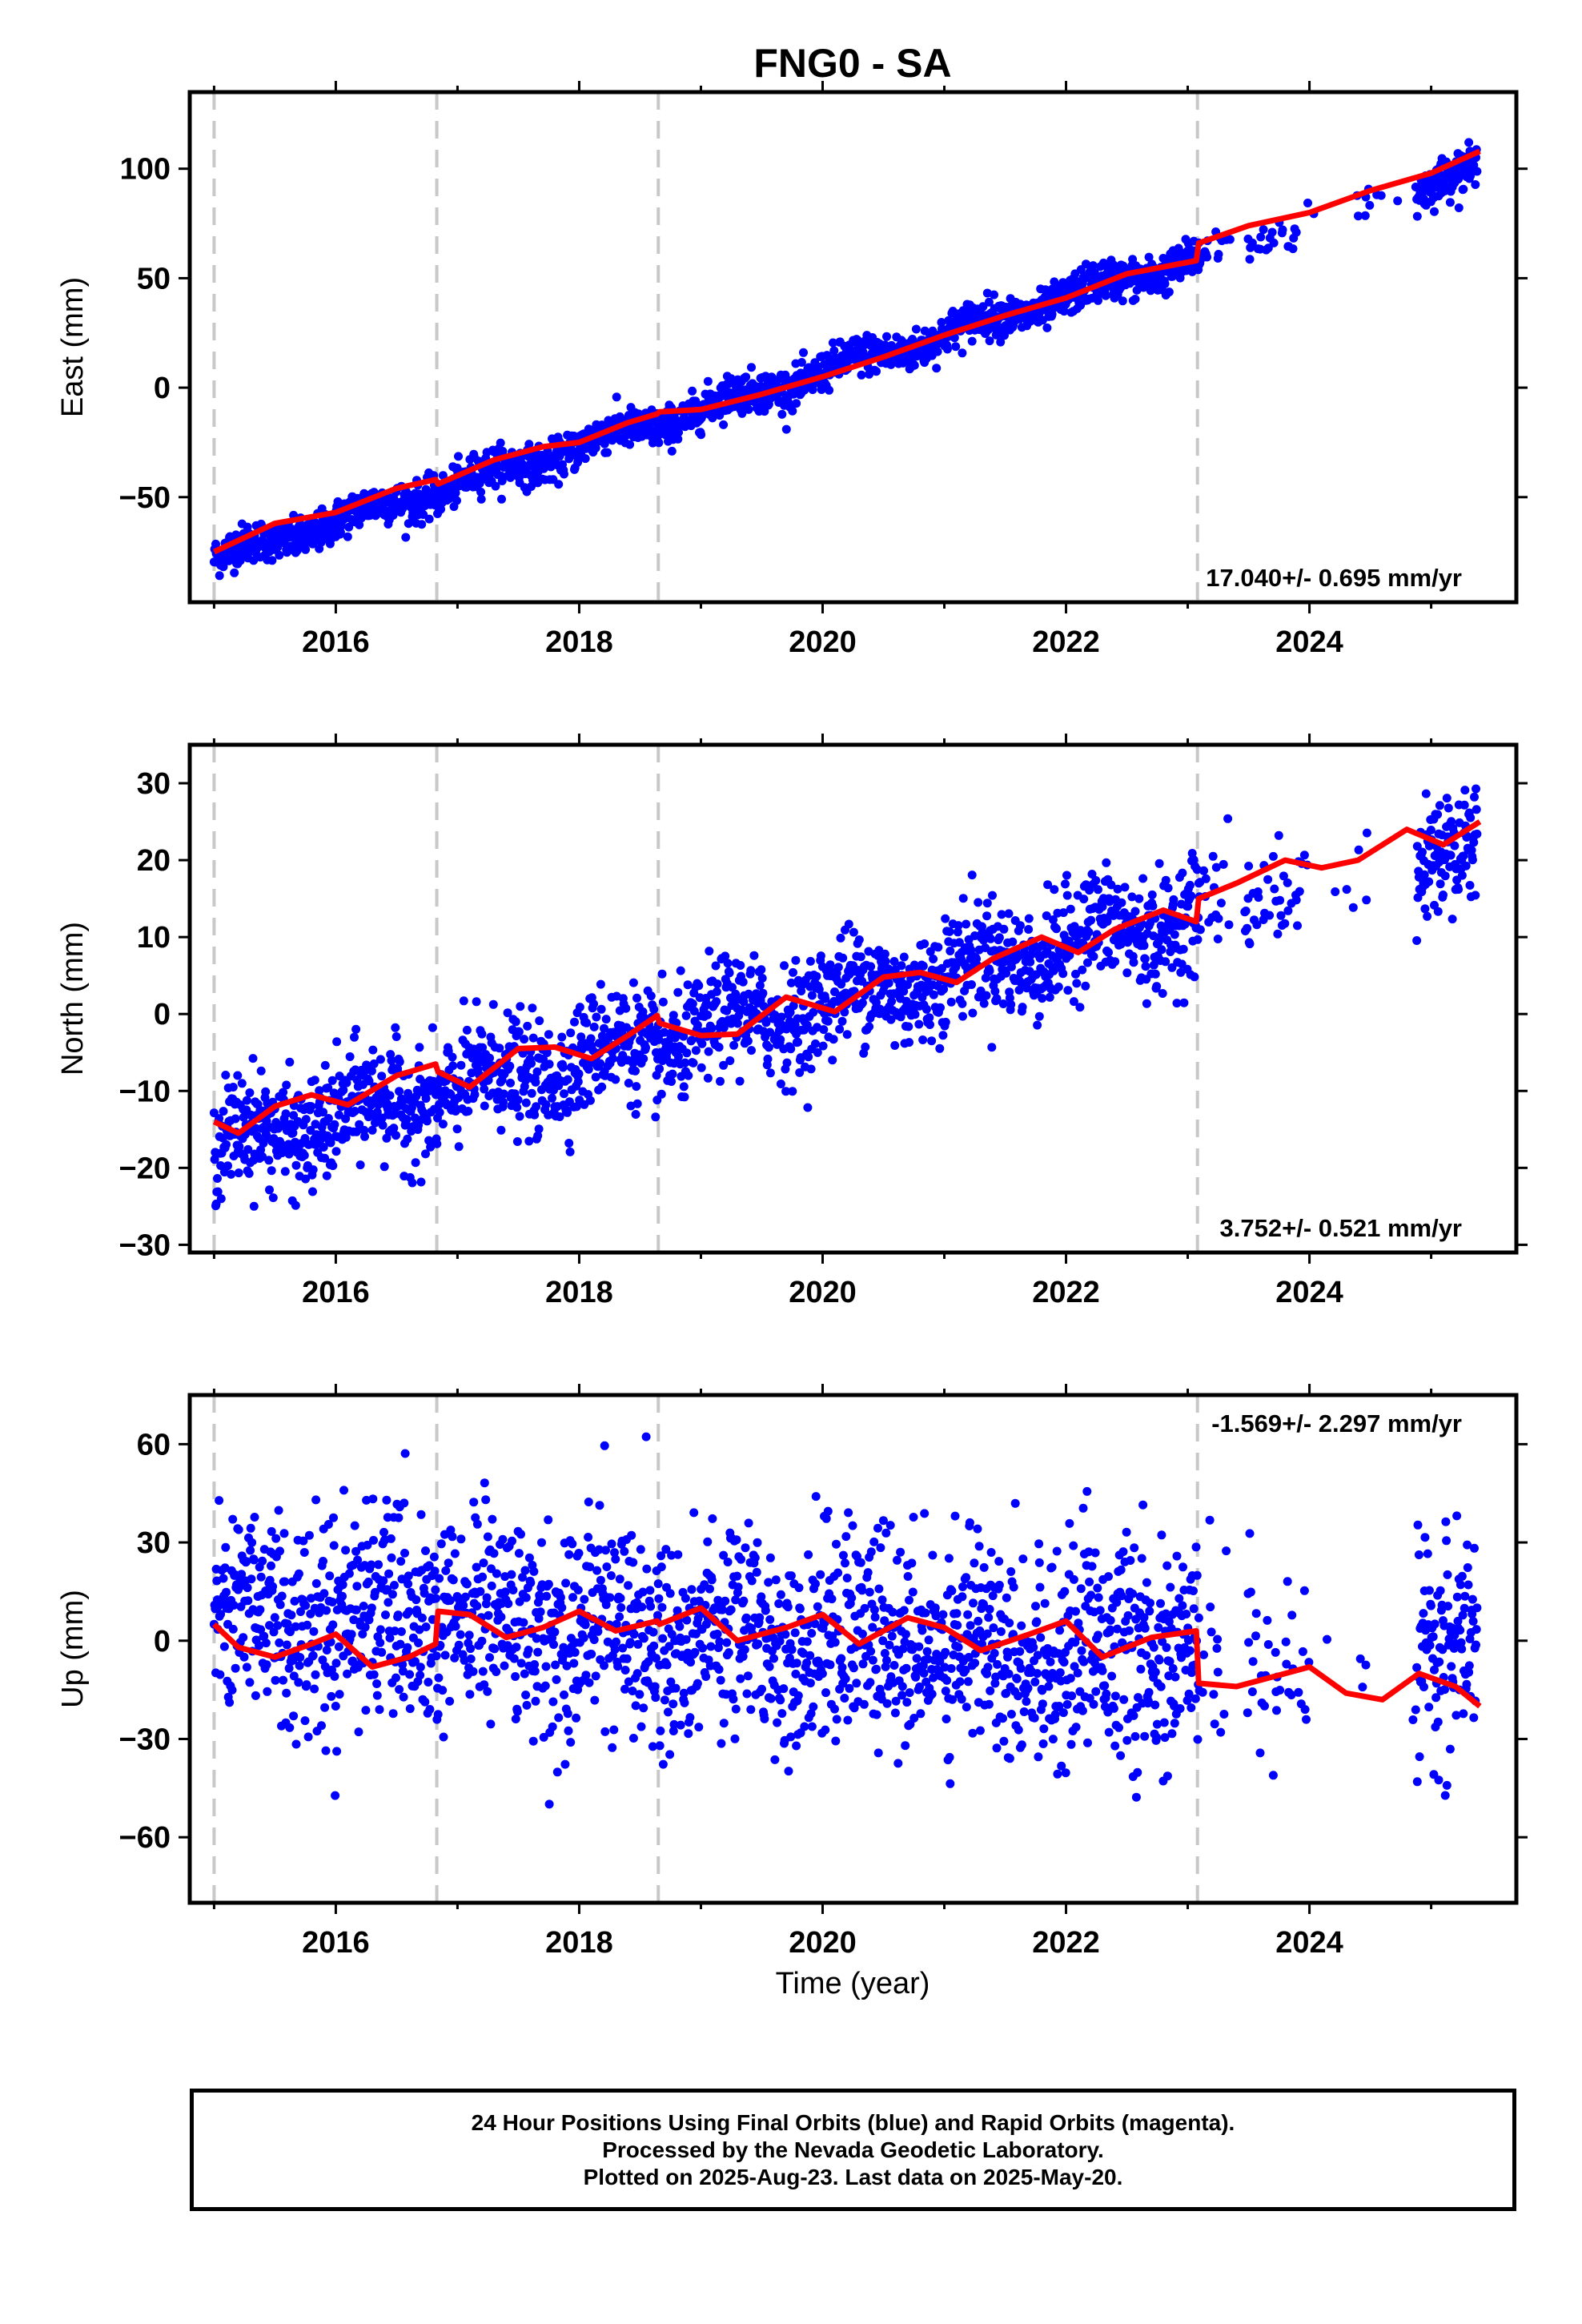 The width and height of the screenshot is (1582, 2324). Describe the element at coordinates (154, 861) in the screenshot. I see `y-tick-label: 20` at that location.